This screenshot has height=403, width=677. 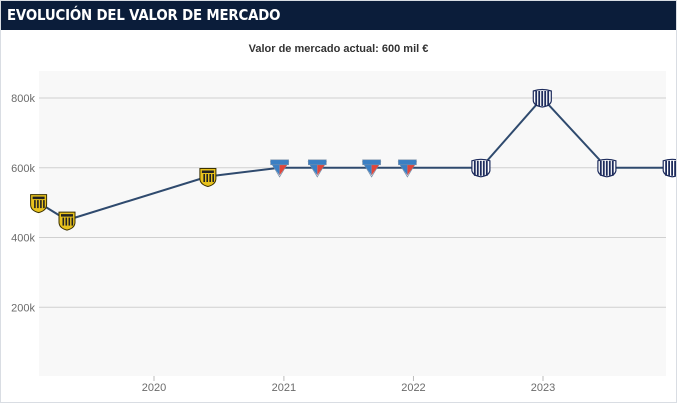 I want to click on panel-title: Evolución del valor de mercado, so click(x=144, y=15).